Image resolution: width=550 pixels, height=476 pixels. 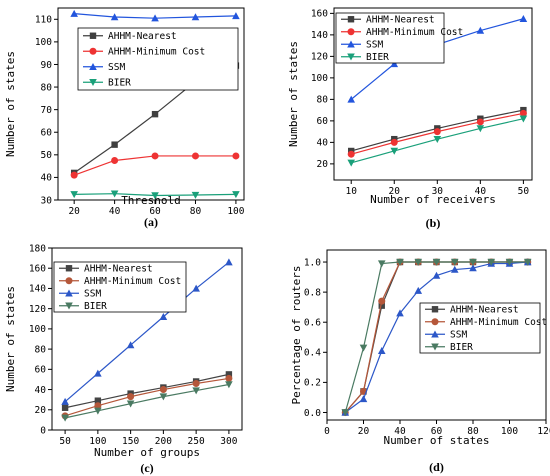 What do you see at coordinates (296, 334) in the screenshot?
I see `y-axis-label: Percentage of routers` at bounding box center [296, 334].